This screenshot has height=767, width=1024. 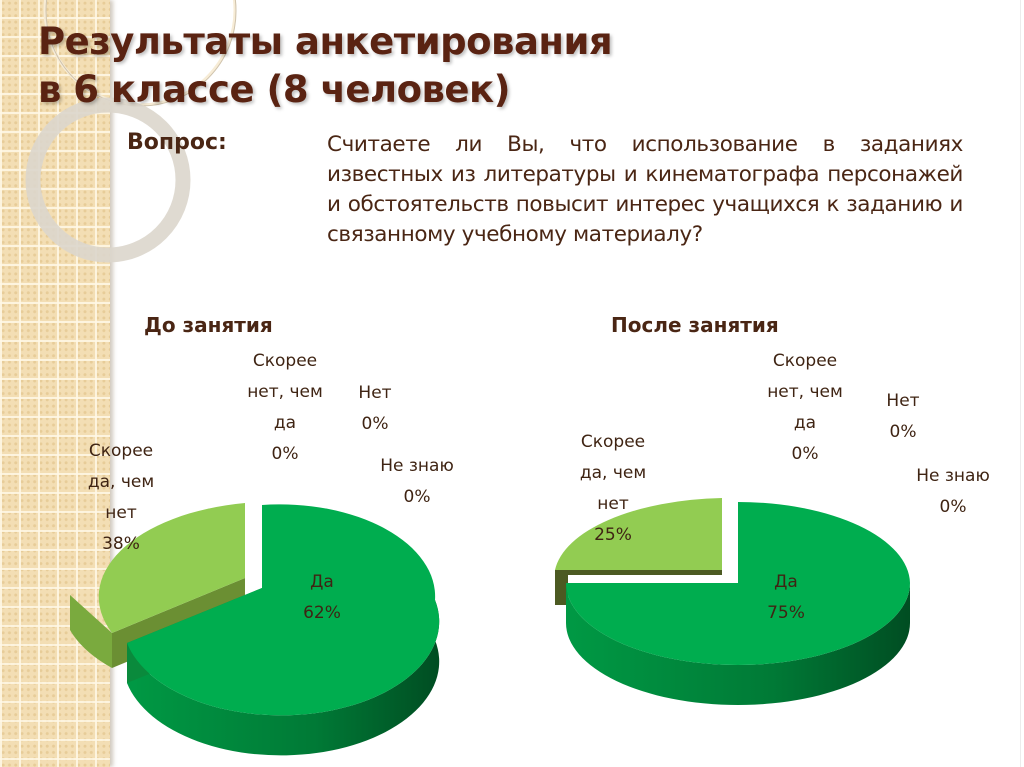 What do you see at coordinates (325, 41) in the screenshot?
I see `title-line-1: Результаты анкетирования` at bounding box center [325, 41].